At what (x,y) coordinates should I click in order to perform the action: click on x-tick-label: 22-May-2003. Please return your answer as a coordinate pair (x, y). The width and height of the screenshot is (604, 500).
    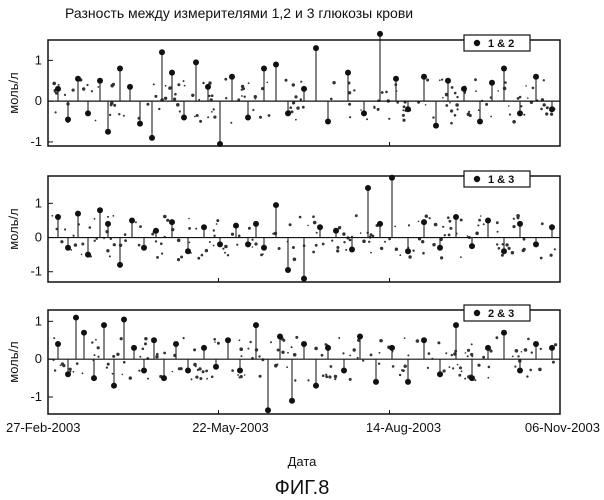
    Looking at the image, I should click on (230, 427).